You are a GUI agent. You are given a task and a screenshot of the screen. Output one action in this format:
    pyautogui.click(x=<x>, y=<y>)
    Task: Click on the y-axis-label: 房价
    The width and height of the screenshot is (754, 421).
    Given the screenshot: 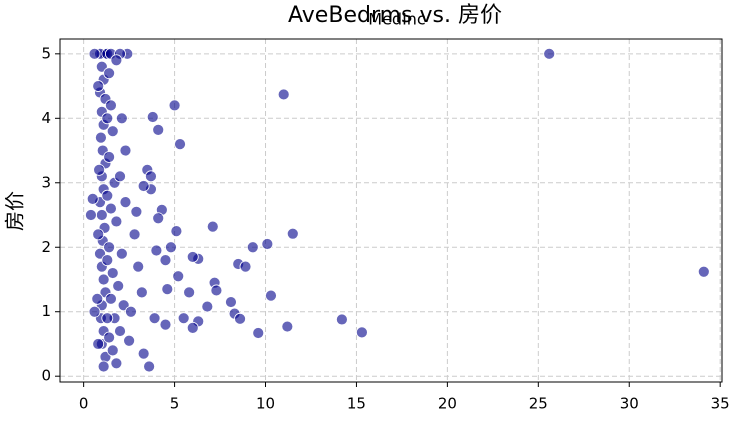 What is the action you would take?
    pyautogui.click(x=15, y=211)
    